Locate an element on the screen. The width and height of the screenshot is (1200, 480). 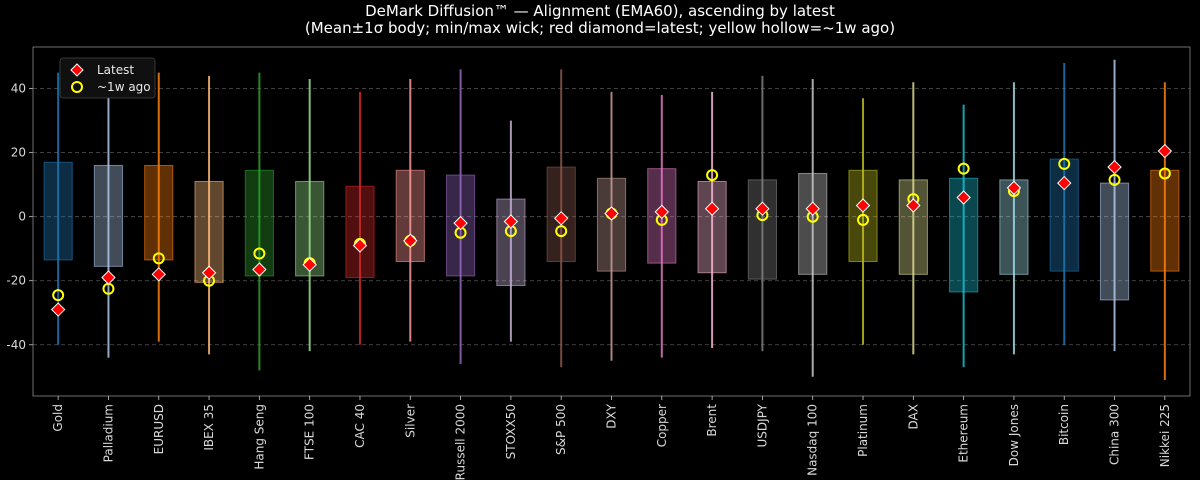
y-tick-label: -40 is located at coordinates (16, 345).